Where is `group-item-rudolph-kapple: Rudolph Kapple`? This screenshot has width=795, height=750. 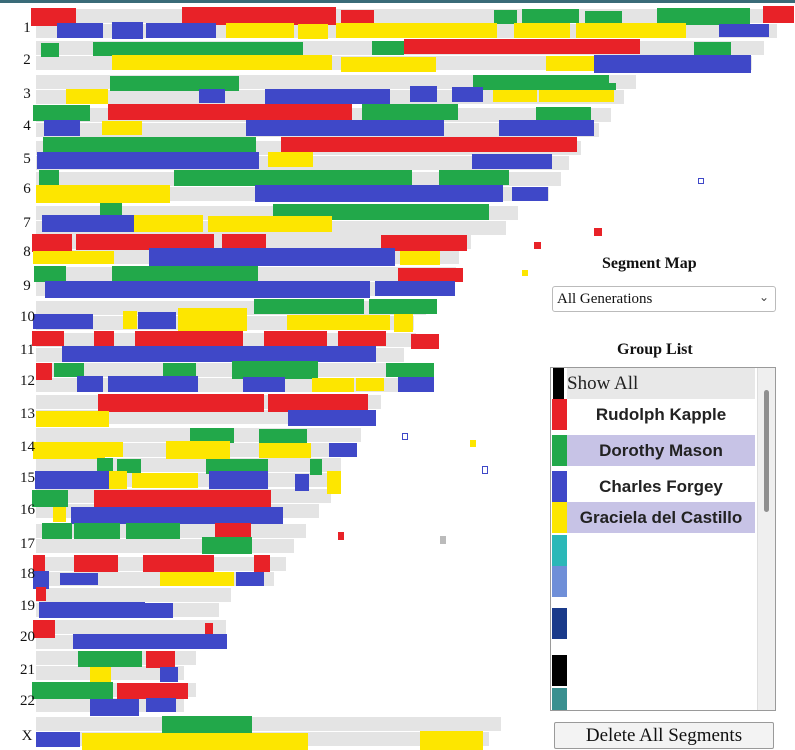
group-item-rudolph-kapple: Rudolph Kapple is located at coordinates (654, 414).